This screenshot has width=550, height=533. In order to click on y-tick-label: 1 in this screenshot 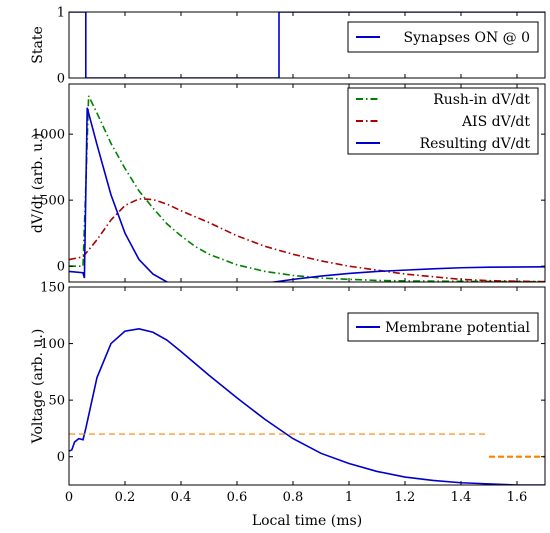, I will do `click(61, 13)`.